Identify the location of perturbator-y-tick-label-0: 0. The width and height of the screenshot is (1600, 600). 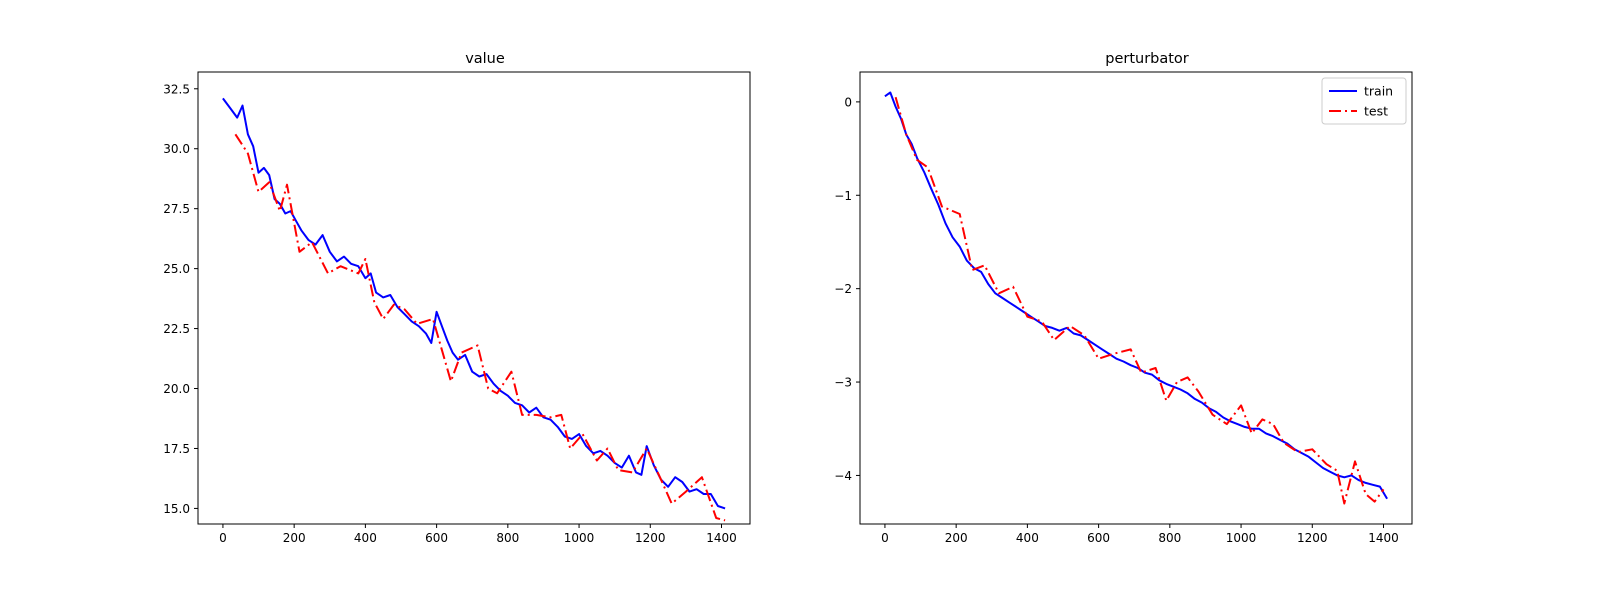
(848, 102).